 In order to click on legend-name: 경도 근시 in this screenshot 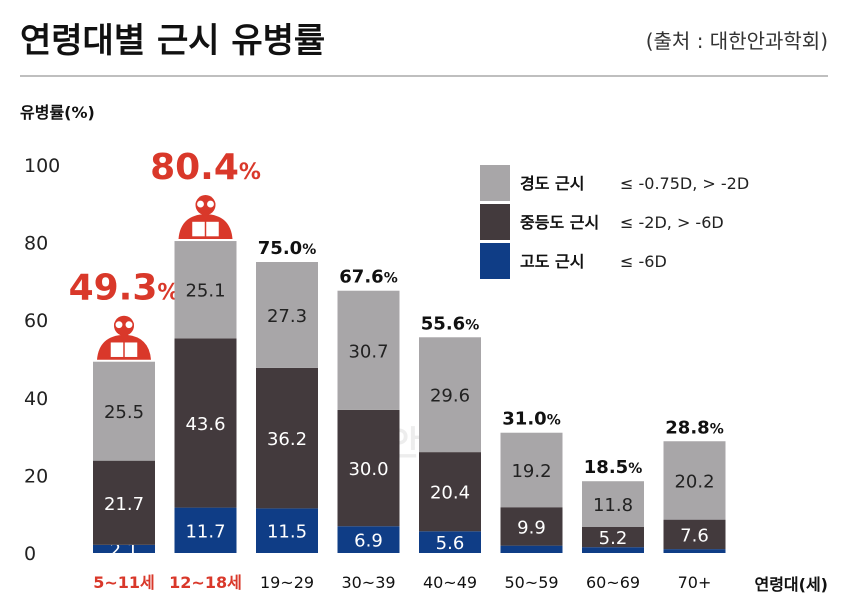, I will do `click(552, 183)`.